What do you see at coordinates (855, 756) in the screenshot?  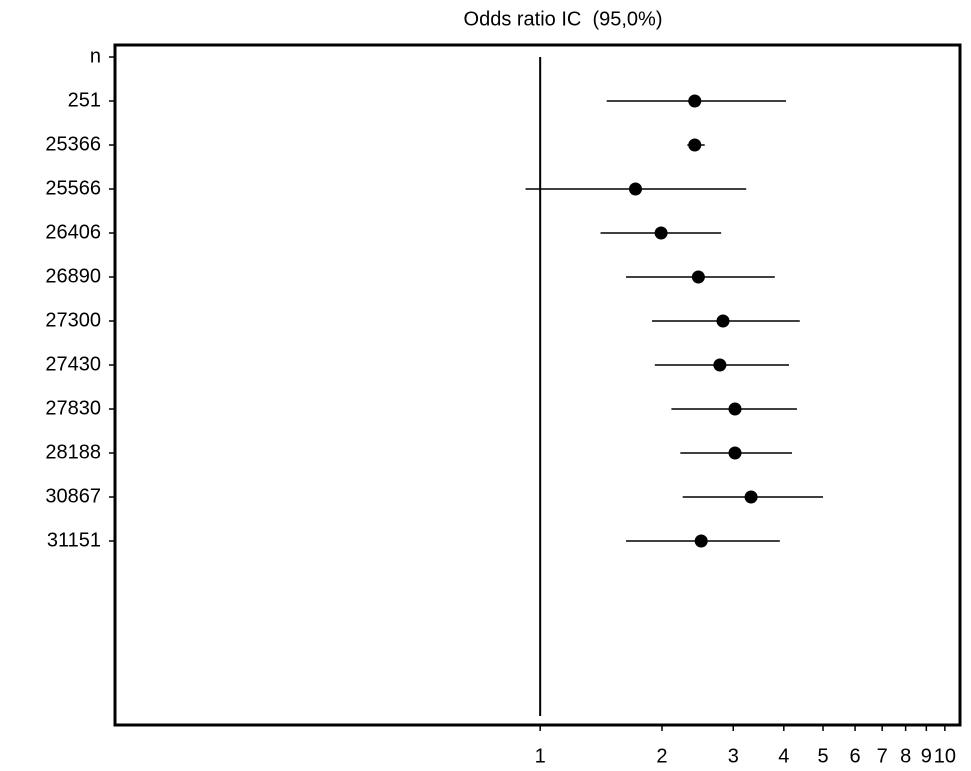 I see `x-tick-label: 6` at bounding box center [855, 756].